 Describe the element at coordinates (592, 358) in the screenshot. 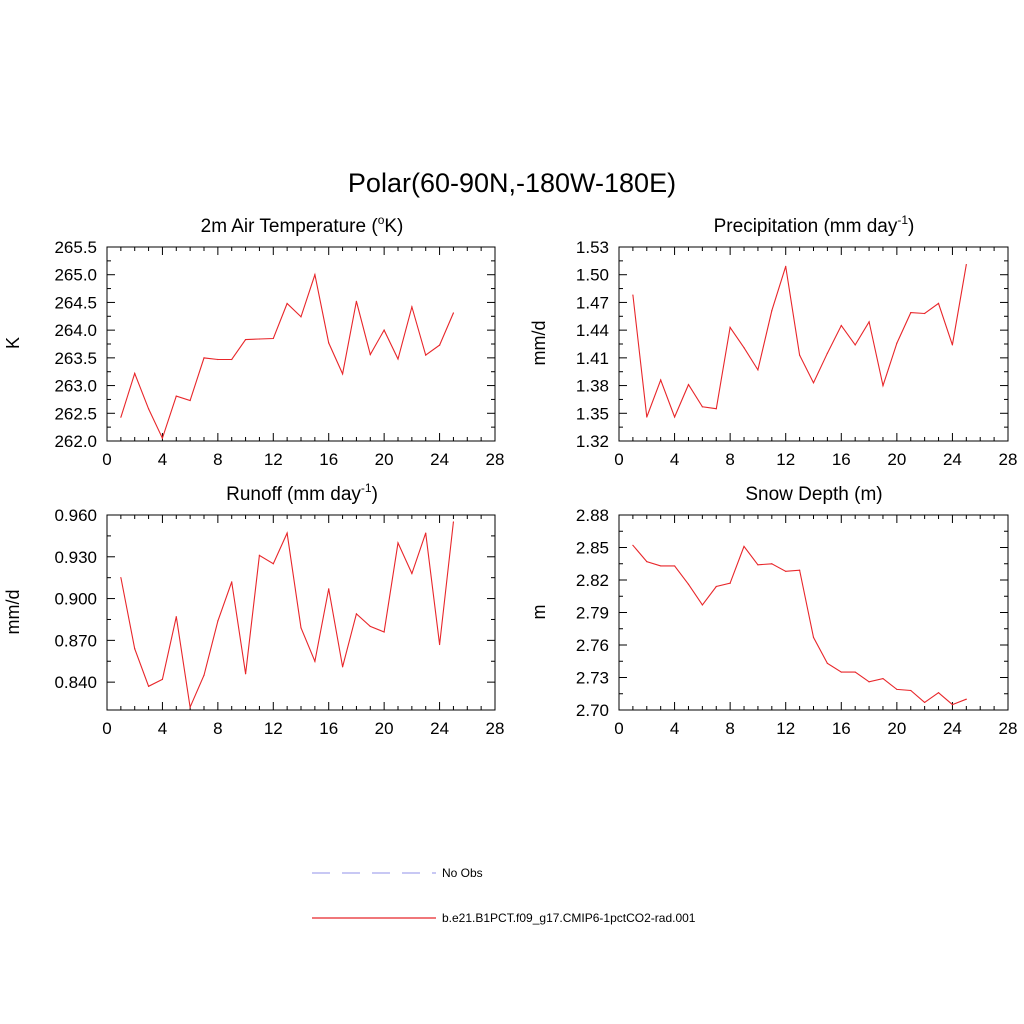

I see `y-tick-label: 1.41` at that location.